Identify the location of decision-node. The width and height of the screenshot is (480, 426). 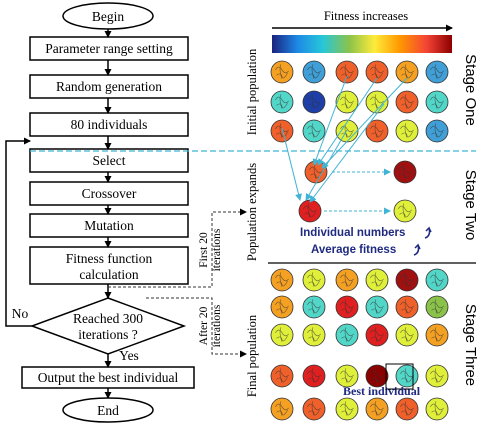
(108, 326).